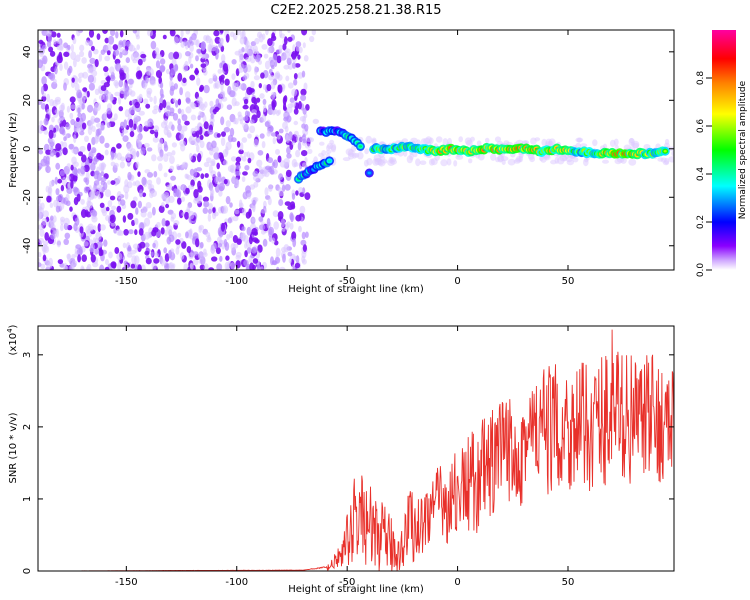 The image size is (750, 600). What do you see at coordinates (27, 355) in the screenshot?
I see `y-tick-label: 3` at bounding box center [27, 355].